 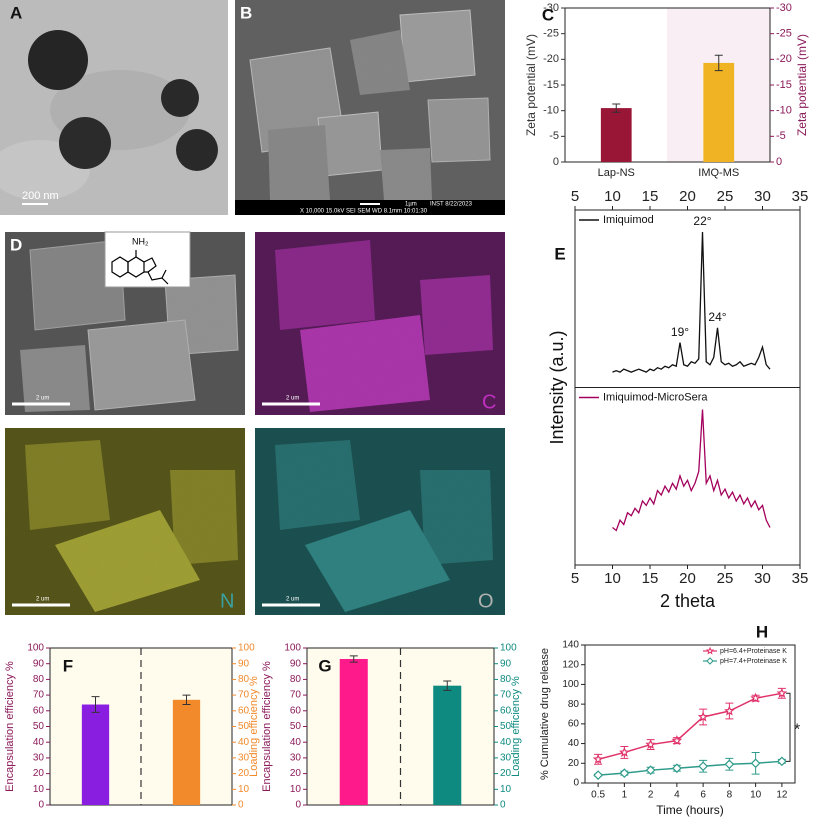 What do you see at coordinates (688, 601) in the screenshot?
I see `x-axis-label: 2 theta` at bounding box center [688, 601].